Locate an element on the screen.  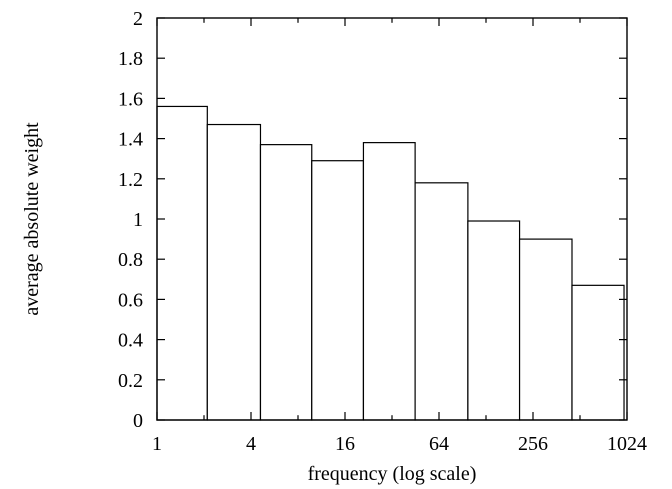
x-tick-label-1: 4 is located at coordinates (251, 444).